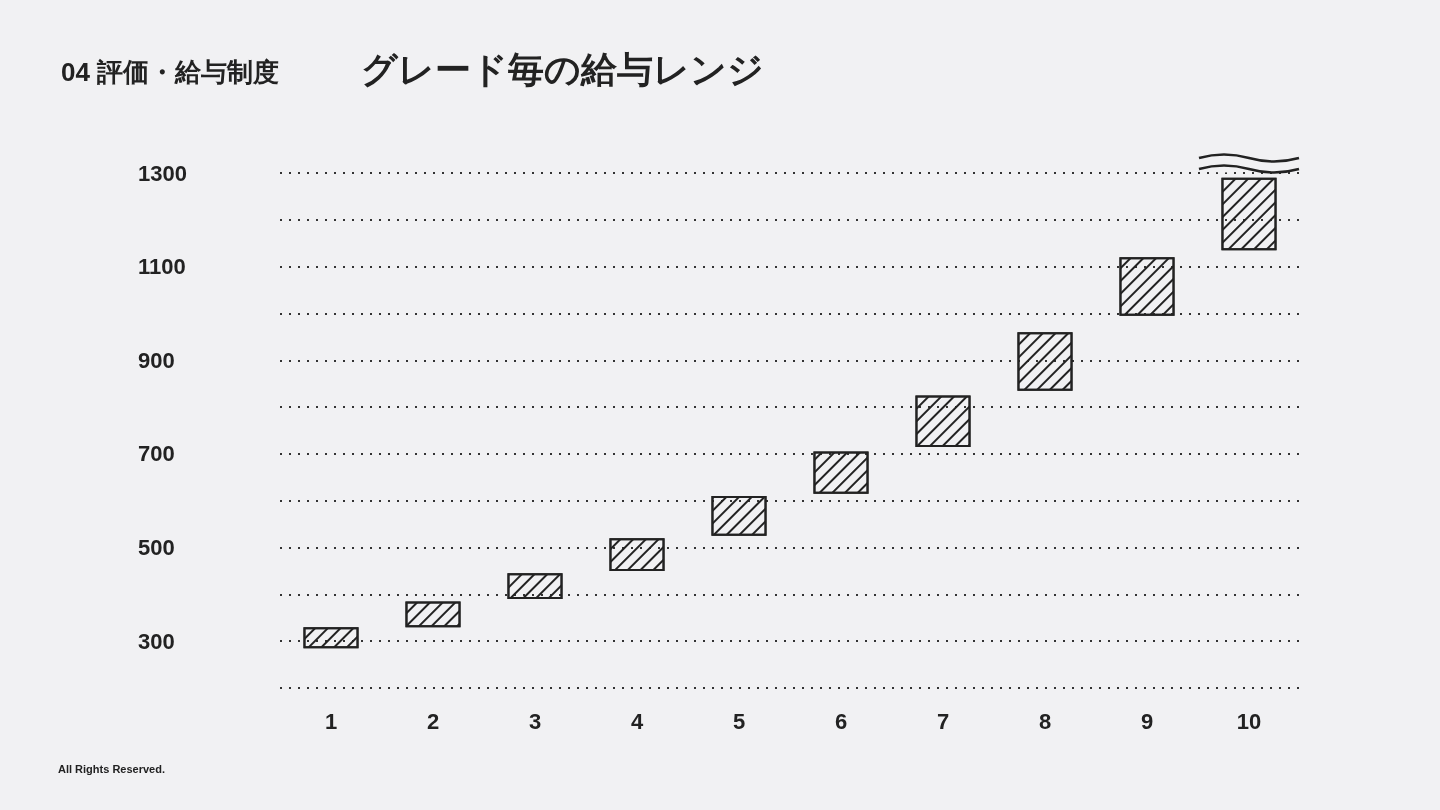  I want to click on y-tick-label: 500, so click(156, 548).